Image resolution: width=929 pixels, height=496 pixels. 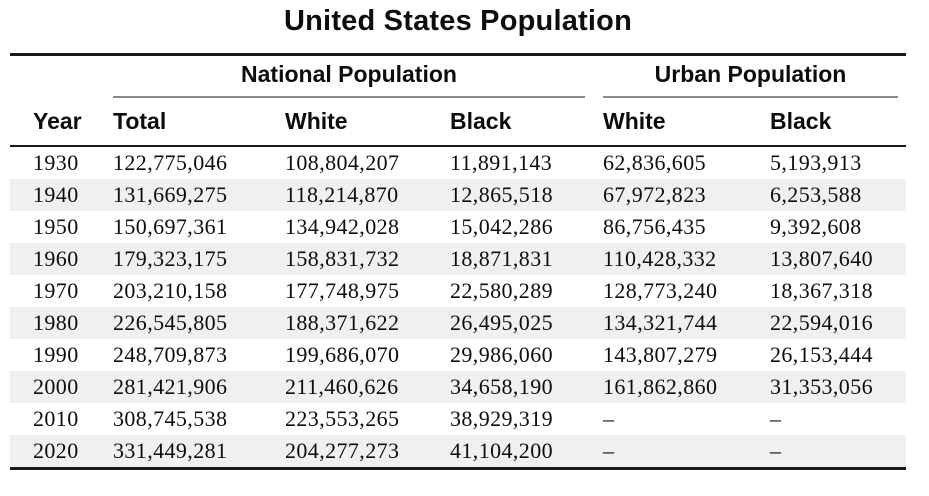 I want to click on value-cell: 177,748,975, so click(x=342, y=290).